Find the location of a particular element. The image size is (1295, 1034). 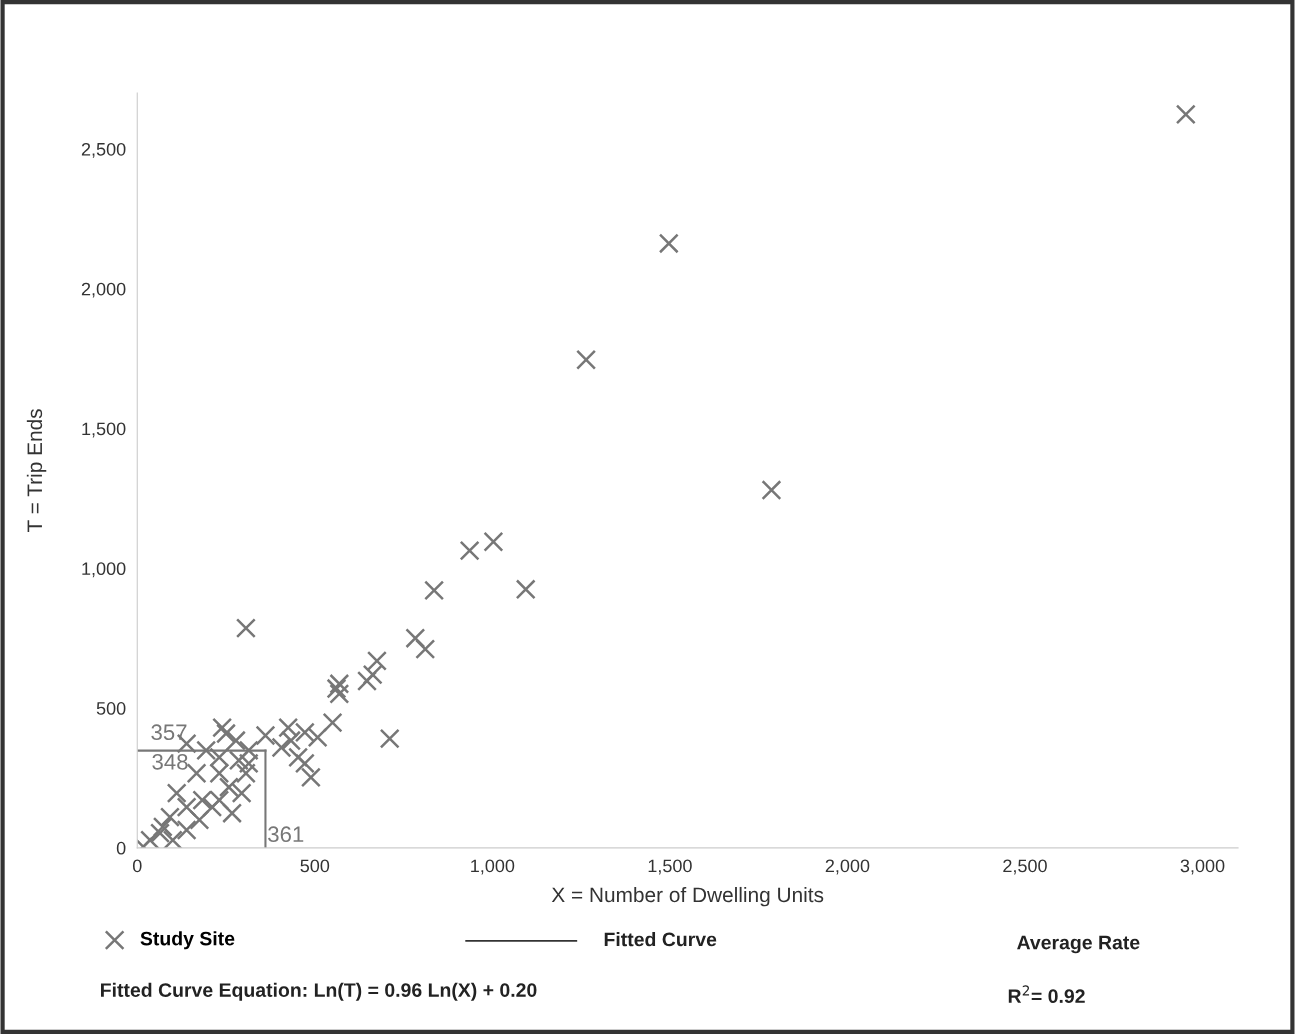

x-tick-label: 500 is located at coordinates (315, 866).